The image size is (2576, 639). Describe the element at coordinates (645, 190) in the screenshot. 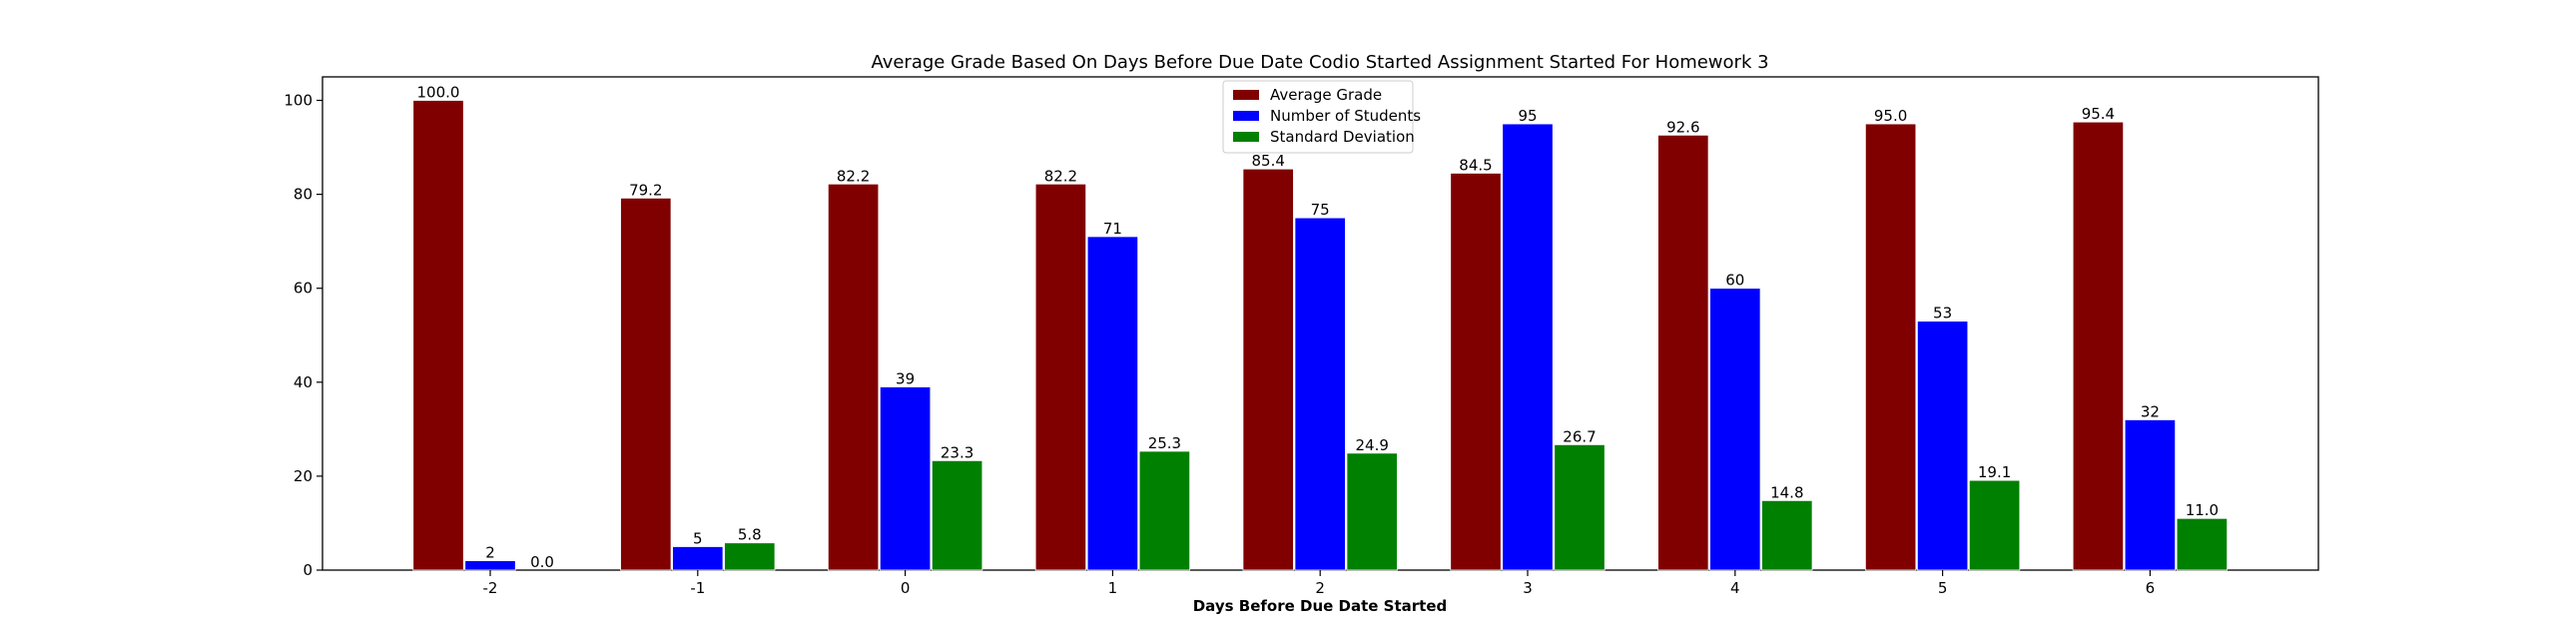

I see `data-label: 79.2` at that location.